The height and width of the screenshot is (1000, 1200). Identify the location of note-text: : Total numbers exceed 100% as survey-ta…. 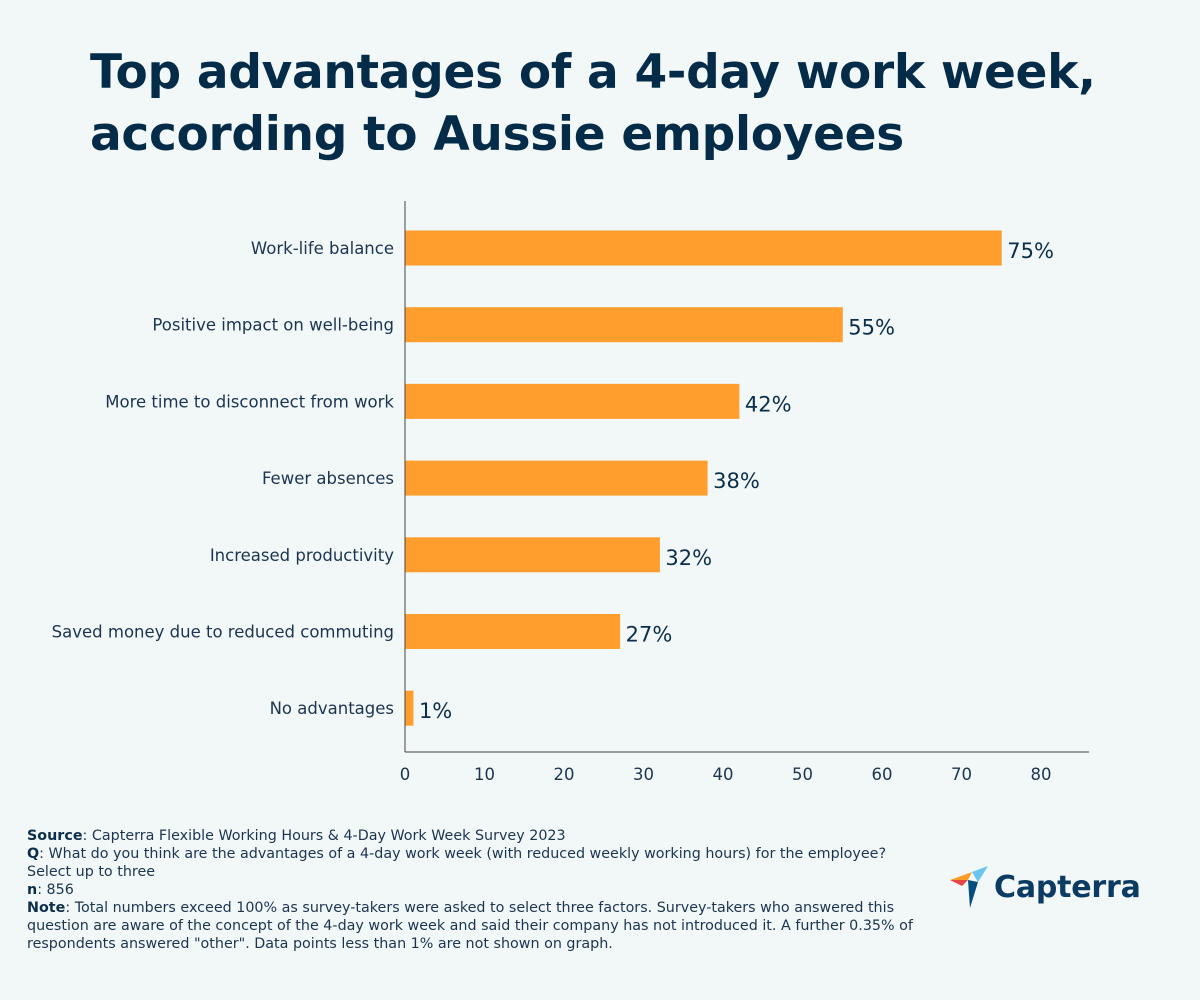
(470, 926).